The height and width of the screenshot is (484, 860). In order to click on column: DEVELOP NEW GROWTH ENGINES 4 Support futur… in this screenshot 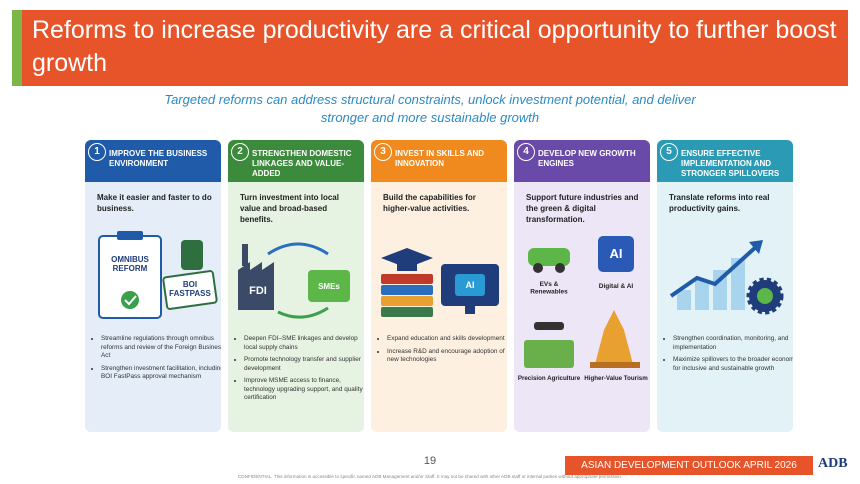, I will do `click(582, 286)`.